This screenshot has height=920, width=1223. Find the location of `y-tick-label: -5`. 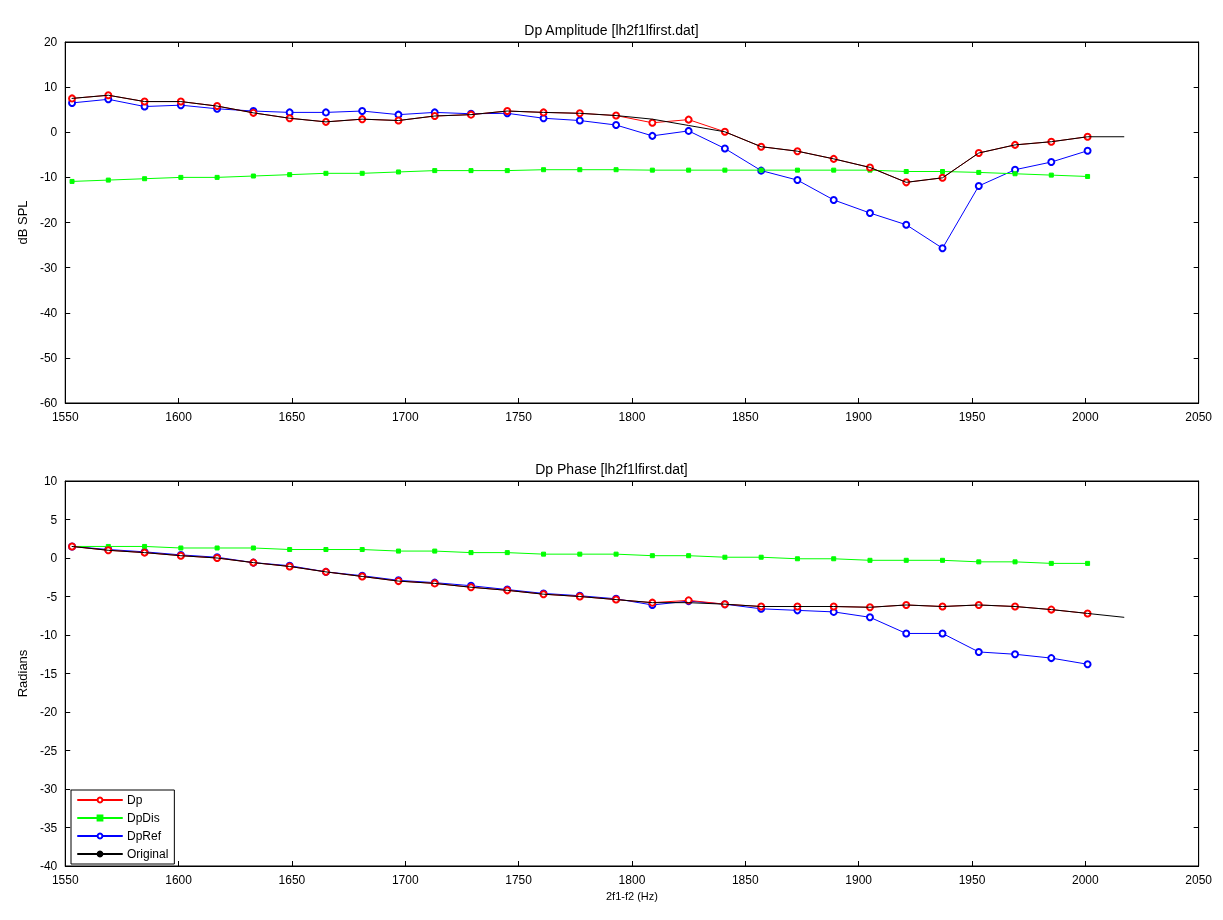

y-tick-label: -5 is located at coordinates (52, 596).